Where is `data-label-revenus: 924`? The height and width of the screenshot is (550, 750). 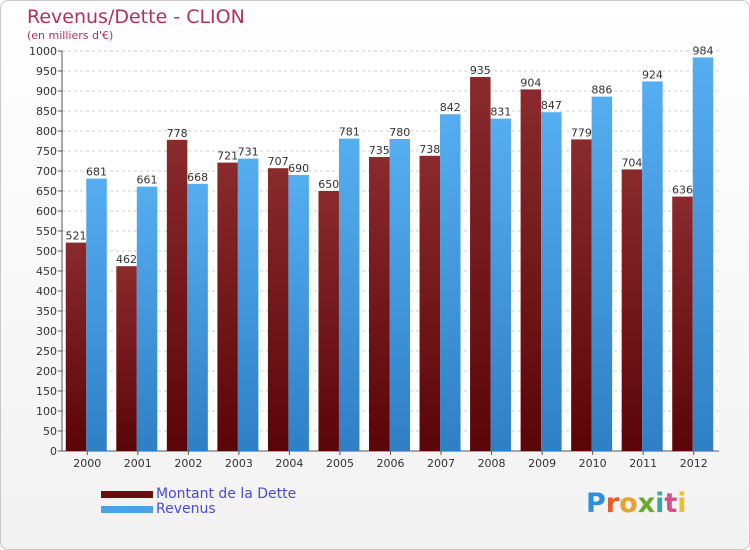 data-label-revenus: 924 is located at coordinates (652, 74).